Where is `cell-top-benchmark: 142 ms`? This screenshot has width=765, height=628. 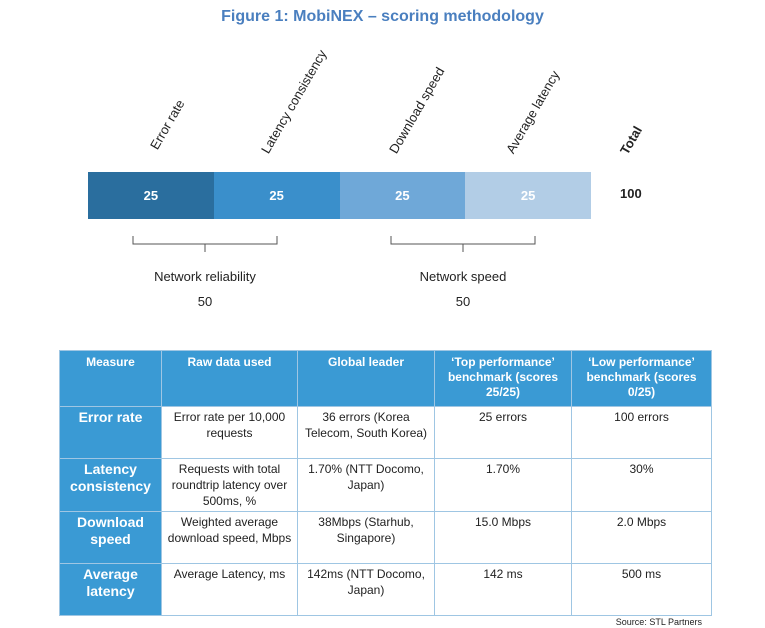 cell-top-benchmark: 142 ms is located at coordinates (503, 589).